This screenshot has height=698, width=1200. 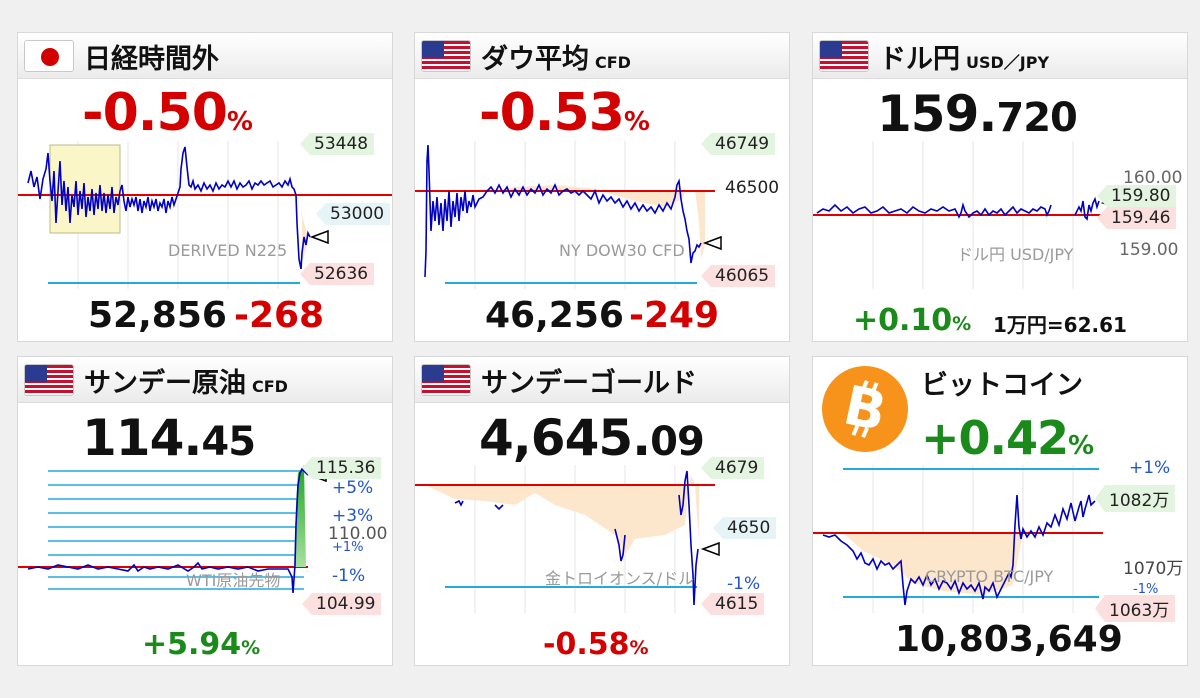 I want to click on price-diff: -249, so click(x=674, y=315).